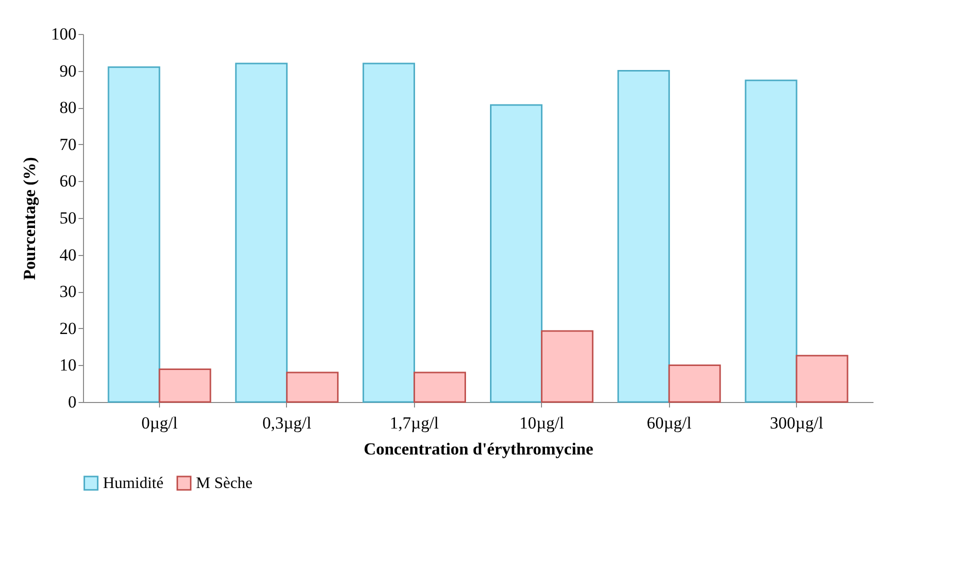  I want to click on x-tick-label: 60µg/l, so click(669, 423).